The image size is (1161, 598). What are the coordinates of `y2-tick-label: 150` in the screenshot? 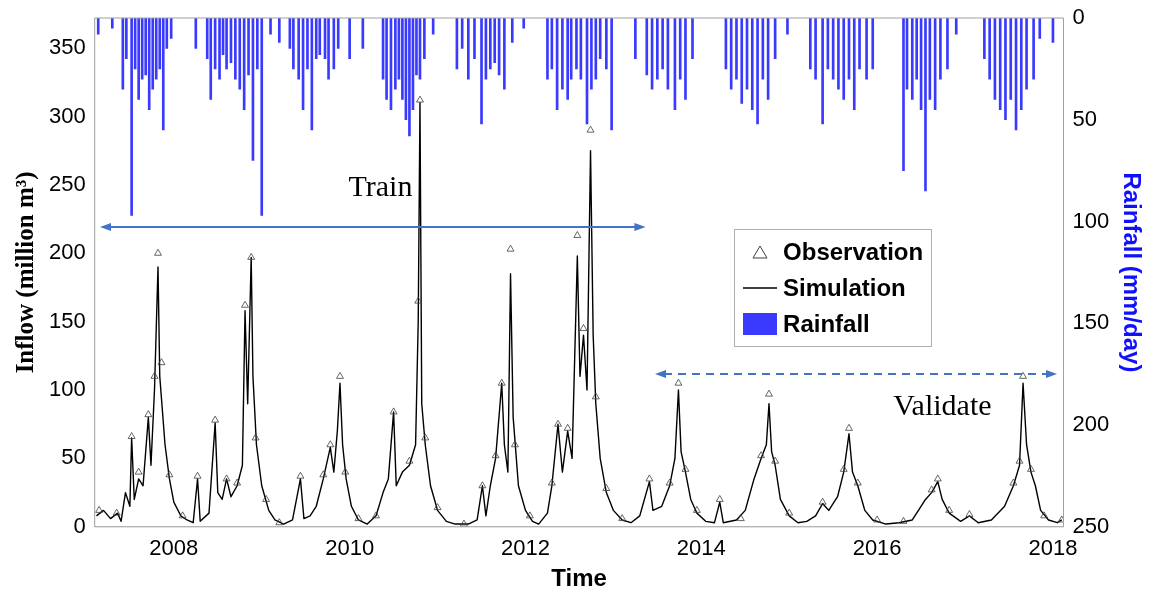 It's located at (1091, 322).